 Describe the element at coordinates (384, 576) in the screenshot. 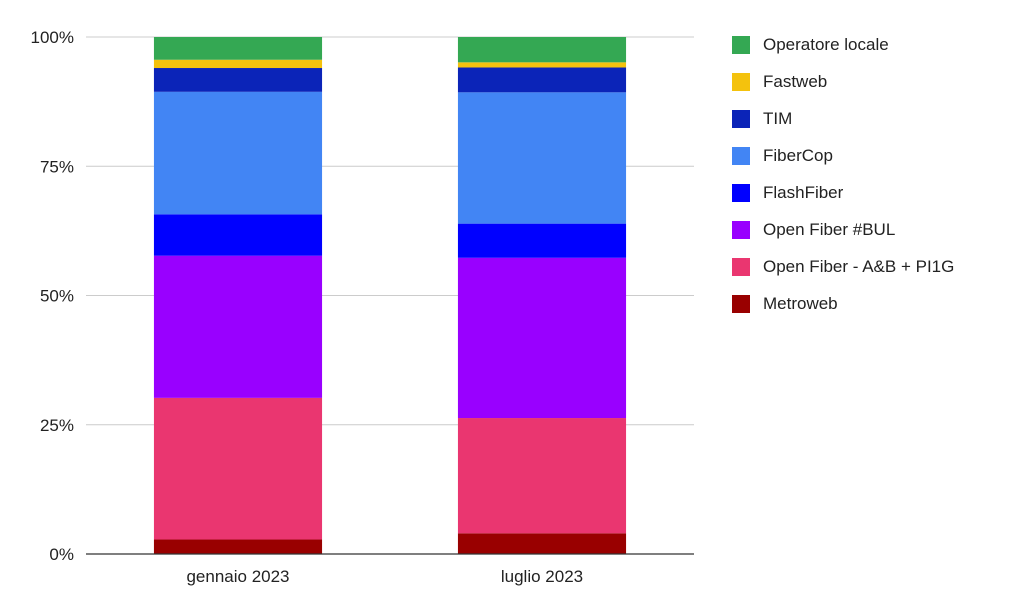

I see `x-tick-labels: gennaio 2023 luglio 2023` at that location.